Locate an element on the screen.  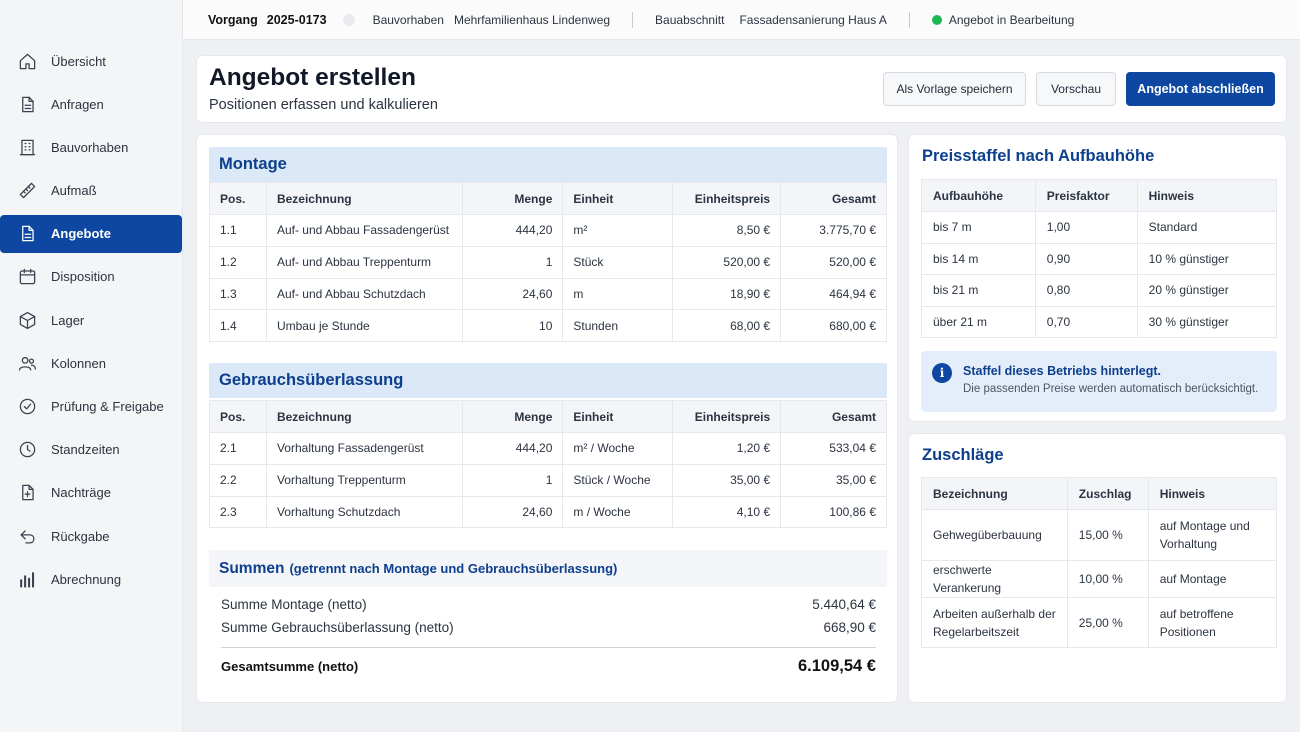
sidebar-item-nachtraege: Nachträge is located at coordinates (91, 493).